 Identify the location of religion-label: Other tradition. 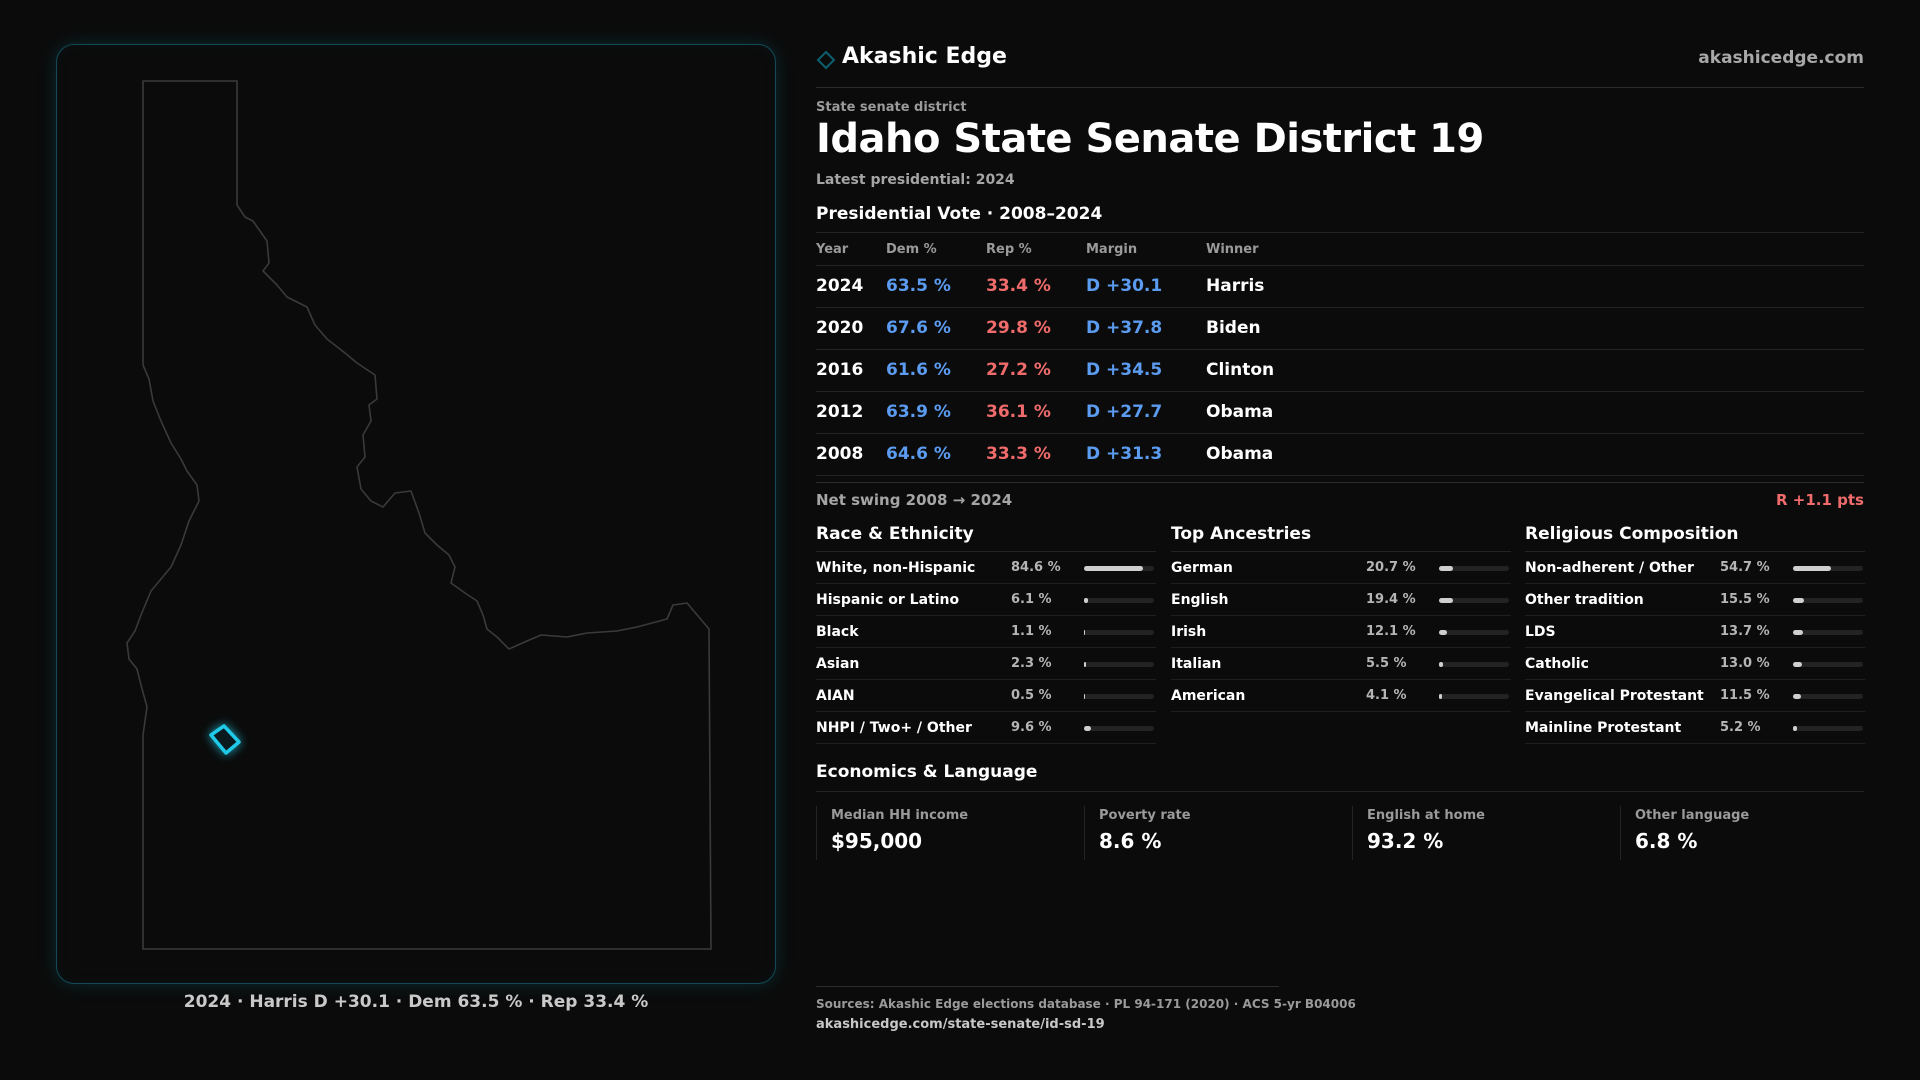
(1584, 600).